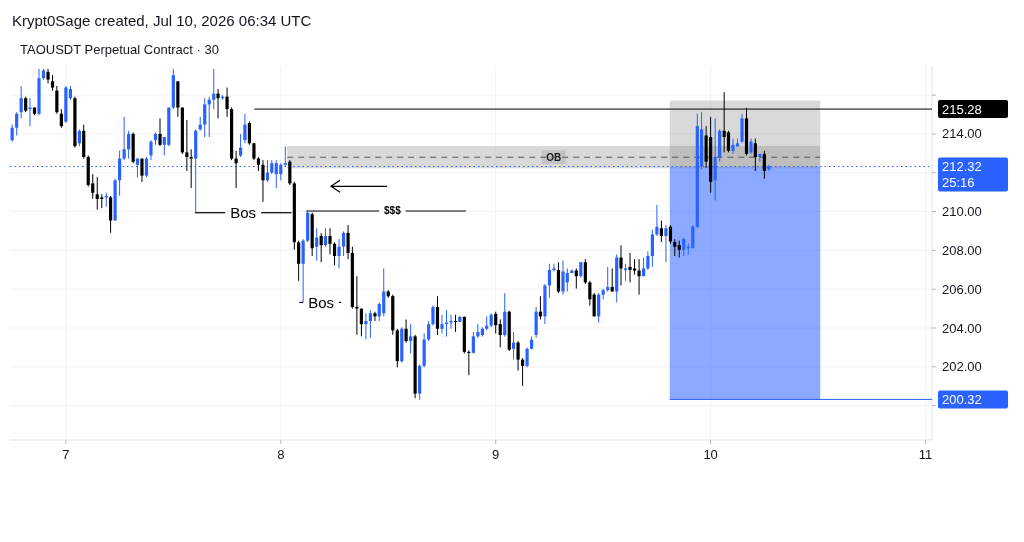 This screenshot has width=1024, height=542. I want to click on ref-line-label: 215.28, so click(962, 109).